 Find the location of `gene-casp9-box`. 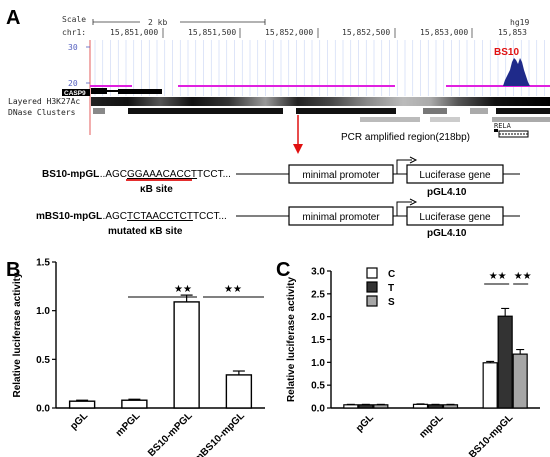

gene-casp9-box is located at coordinates (99, 91).